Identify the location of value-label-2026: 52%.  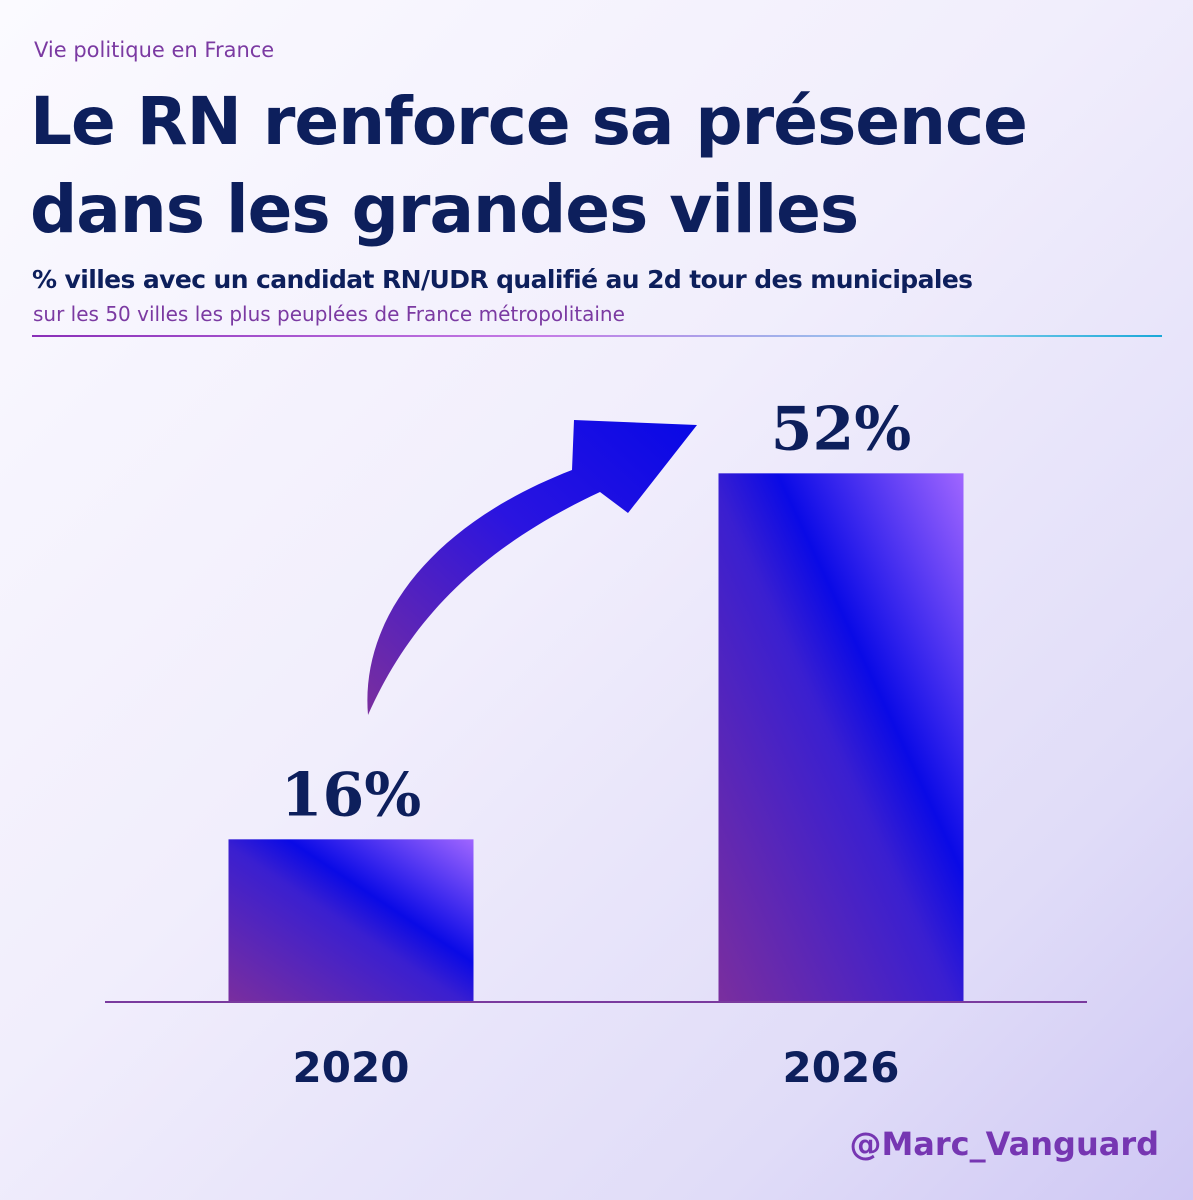
(841, 429).